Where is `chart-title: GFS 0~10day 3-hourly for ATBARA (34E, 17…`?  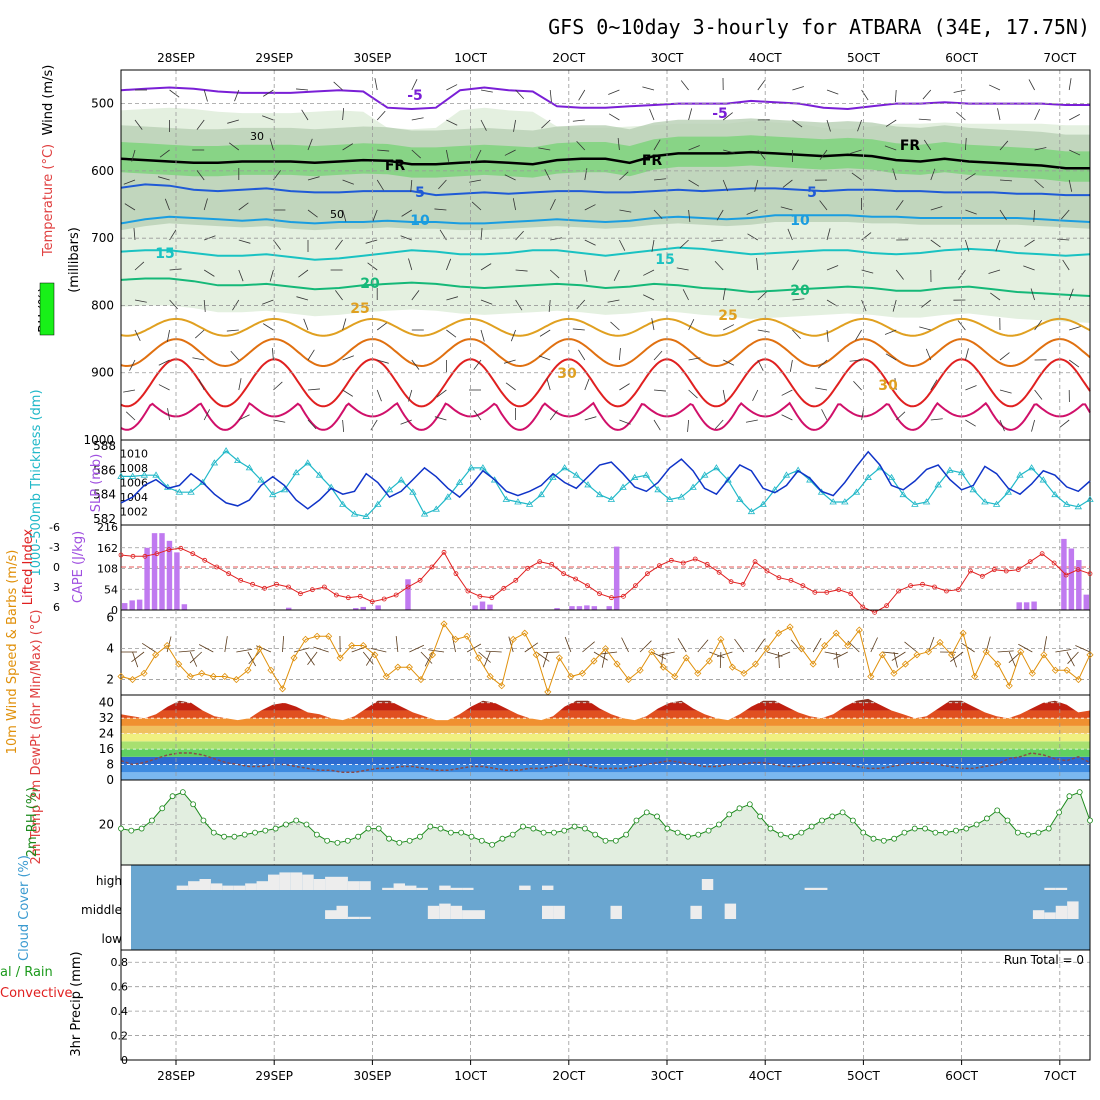 chart-title: GFS 0~10day 3-hourly for ATBARA (34E, 17… is located at coordinates (819, 27).